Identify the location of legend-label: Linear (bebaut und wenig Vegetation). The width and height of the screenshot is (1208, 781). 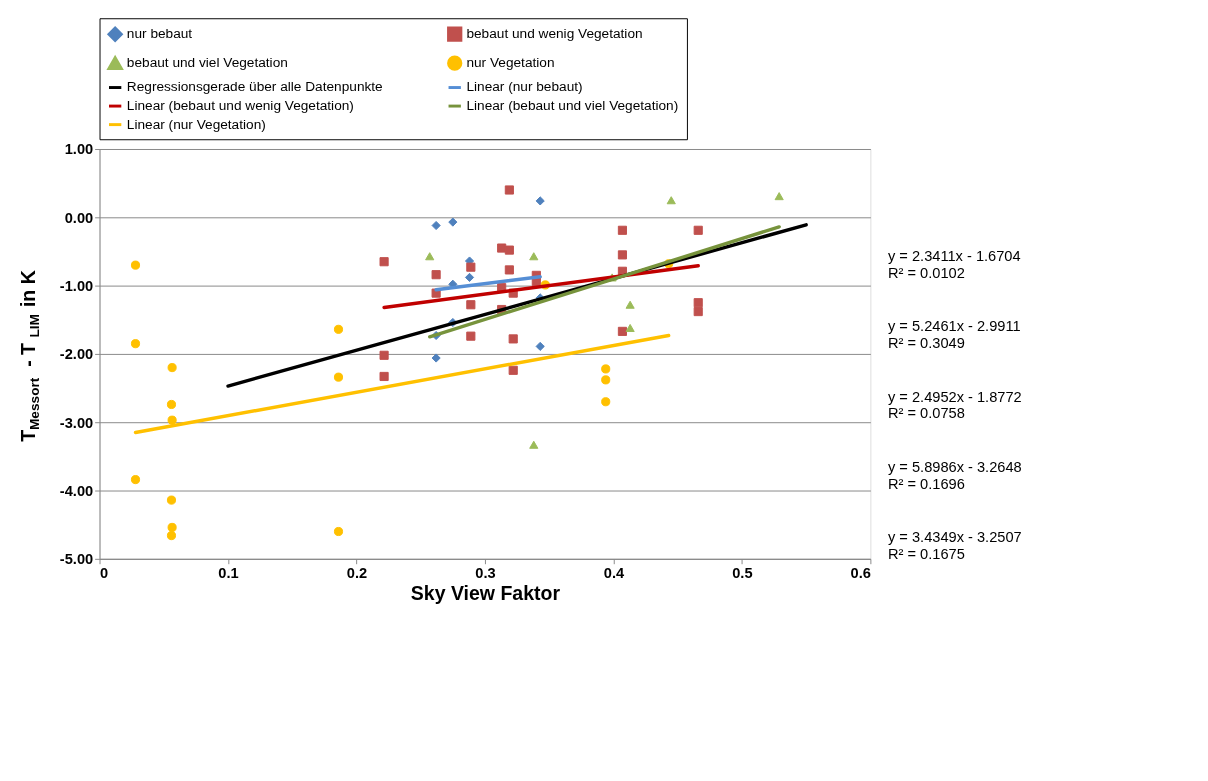
(240, 105).